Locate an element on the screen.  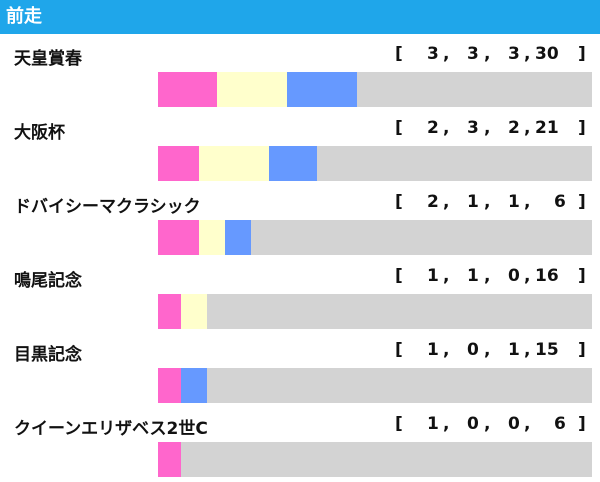
record-total-count: 16 is located at coordinates (547, 276).